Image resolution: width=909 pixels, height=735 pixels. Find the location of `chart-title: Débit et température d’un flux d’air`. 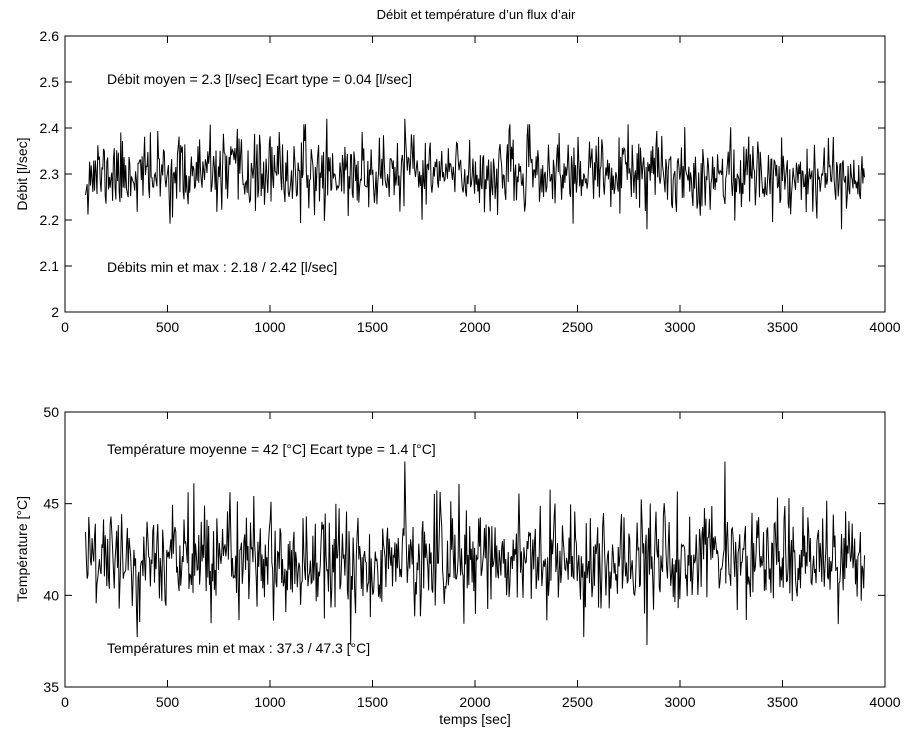

chart-title: Débit et température d’un flux d’air is located at coordinates (476, 14).